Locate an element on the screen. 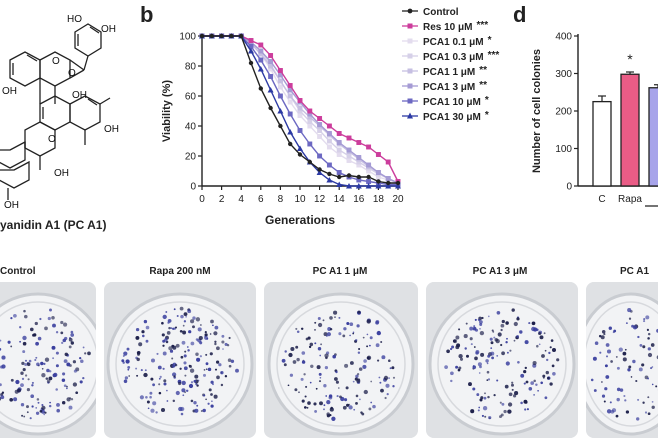 This screenshot has width=658, height=438. x-tick-label: 20 is located at coordinates (398, 199).